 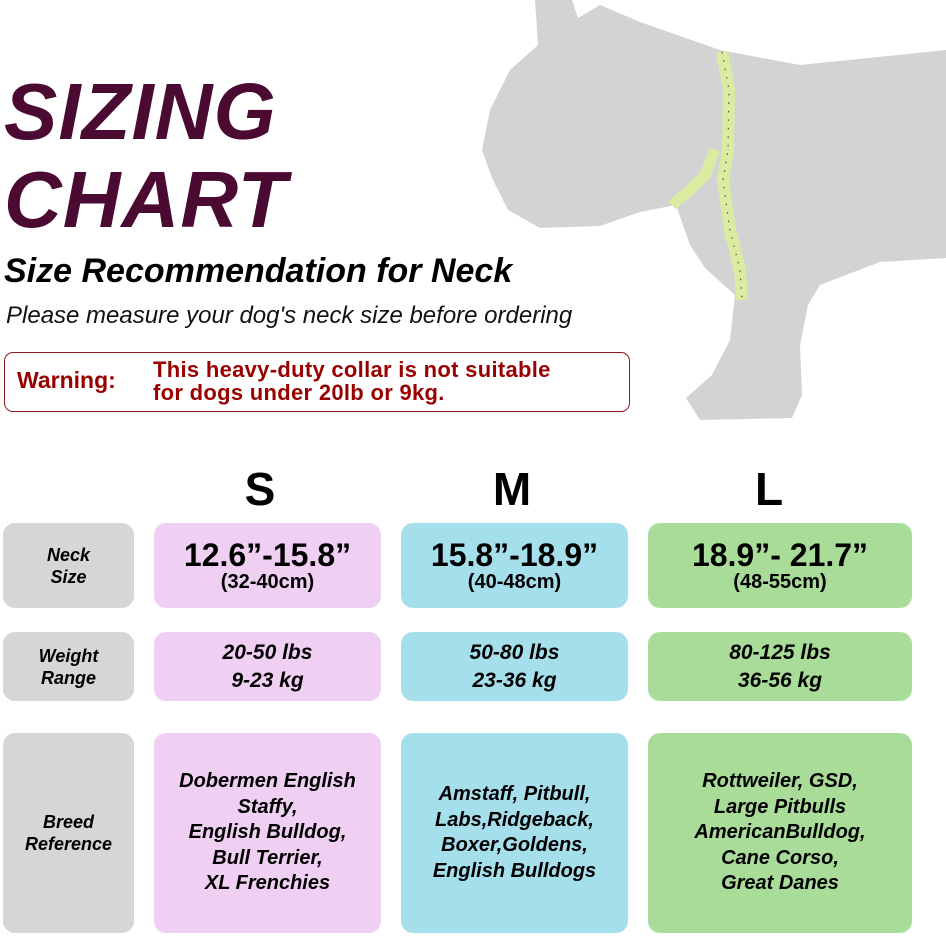 I want to click on label-line: Weight, so click(x=68, y=655).